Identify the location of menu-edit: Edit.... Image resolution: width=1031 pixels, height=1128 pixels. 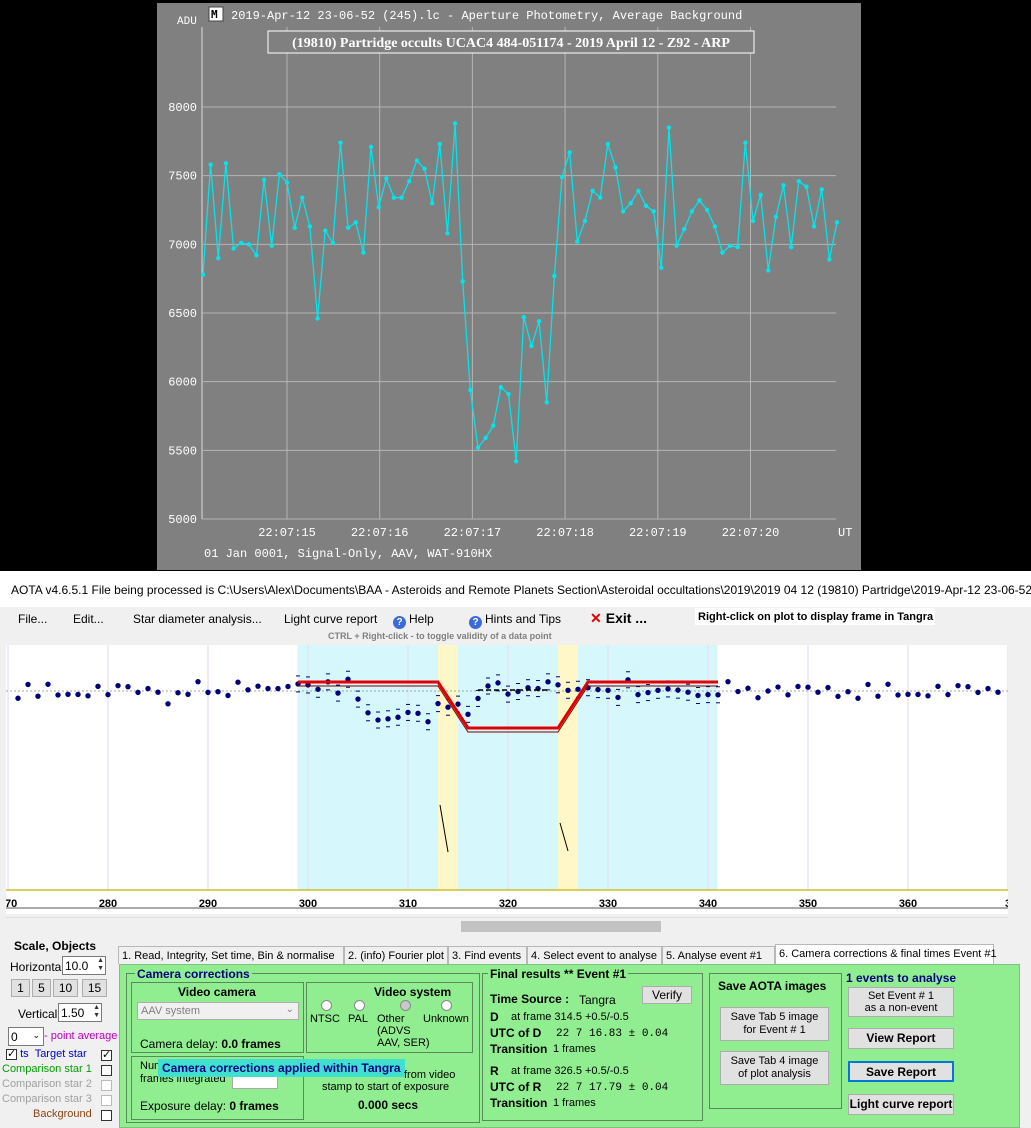
(88, 619).